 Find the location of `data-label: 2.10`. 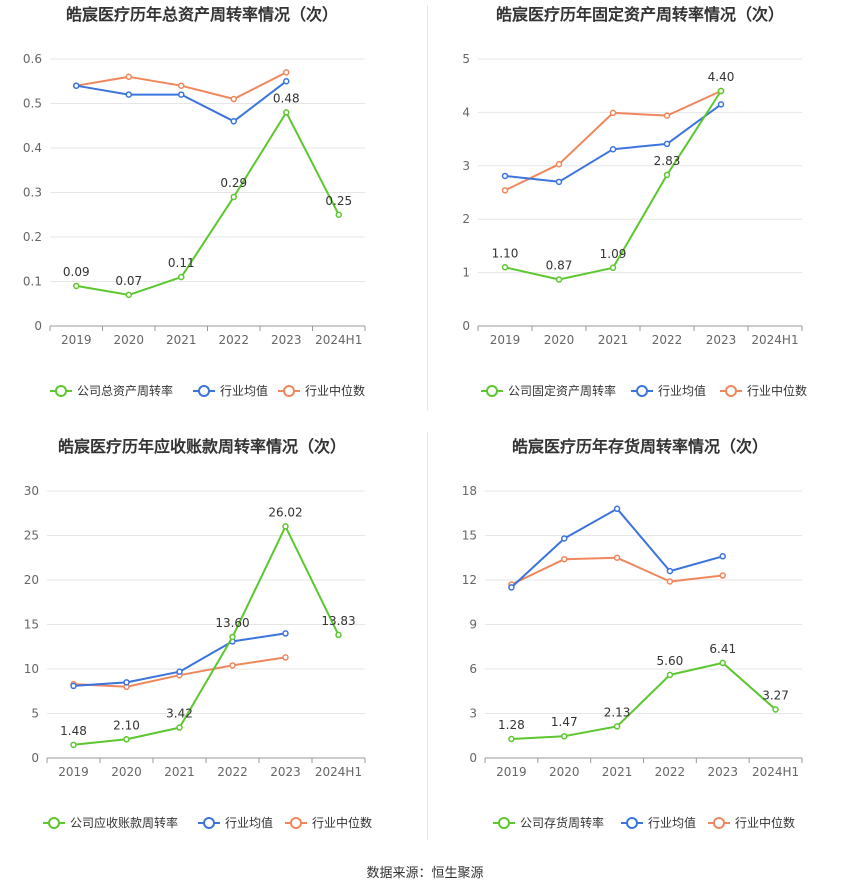

data-label: 2.10 is located at coordinates (126, 725).